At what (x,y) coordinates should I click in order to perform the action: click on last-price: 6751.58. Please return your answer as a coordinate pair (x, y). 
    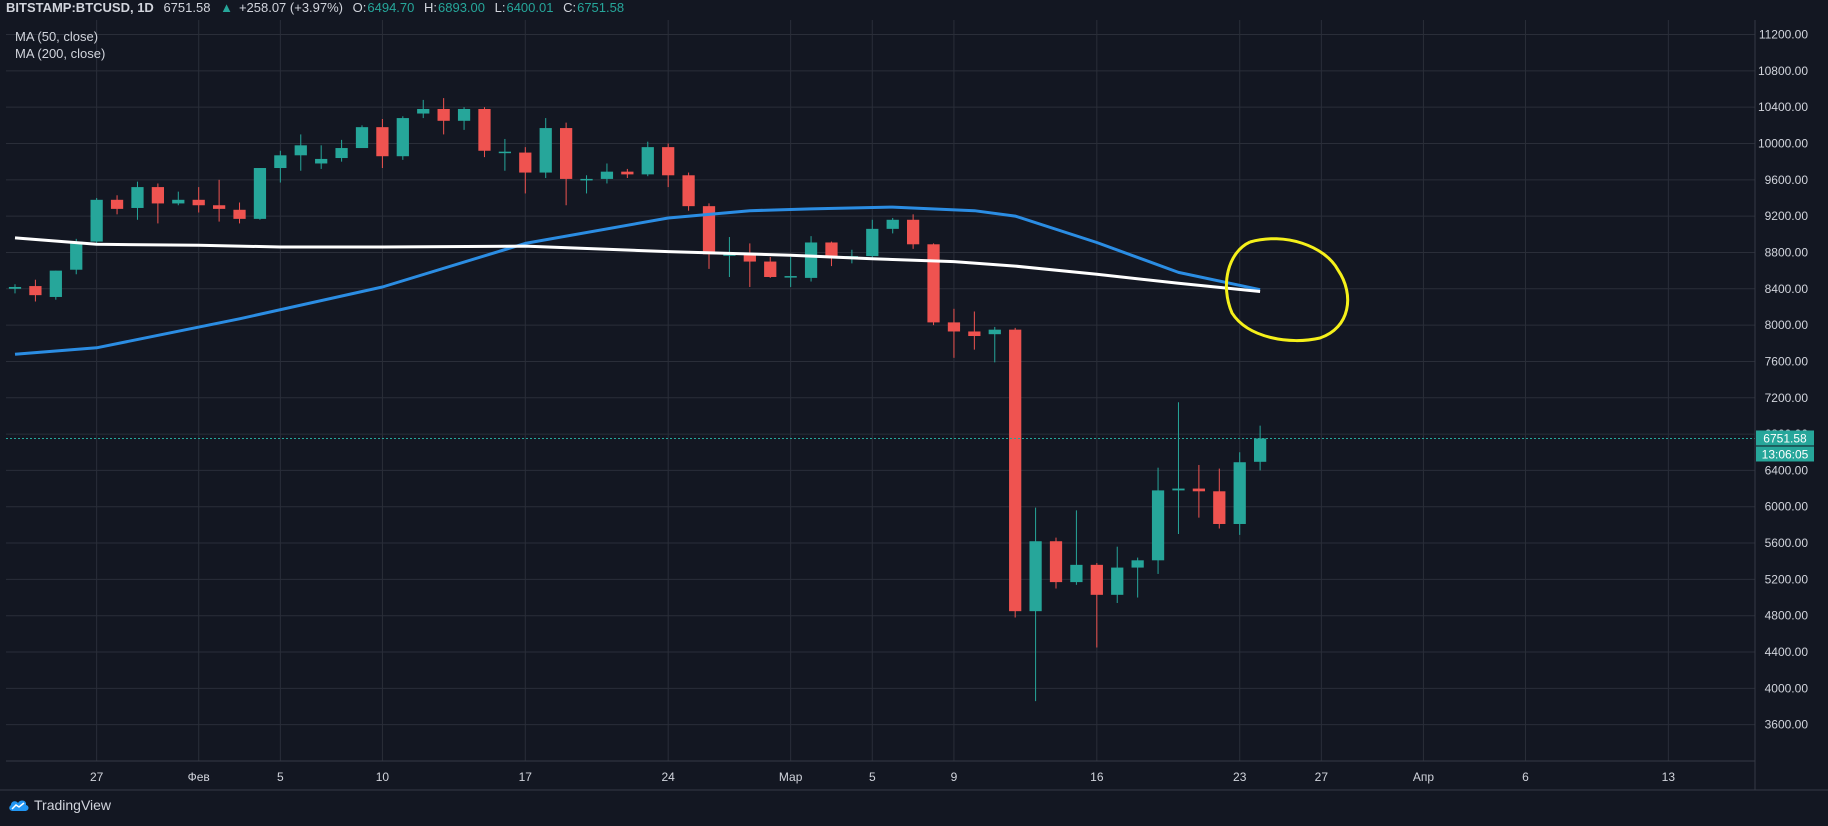
    Looking at the image, I should click on (187, 7).